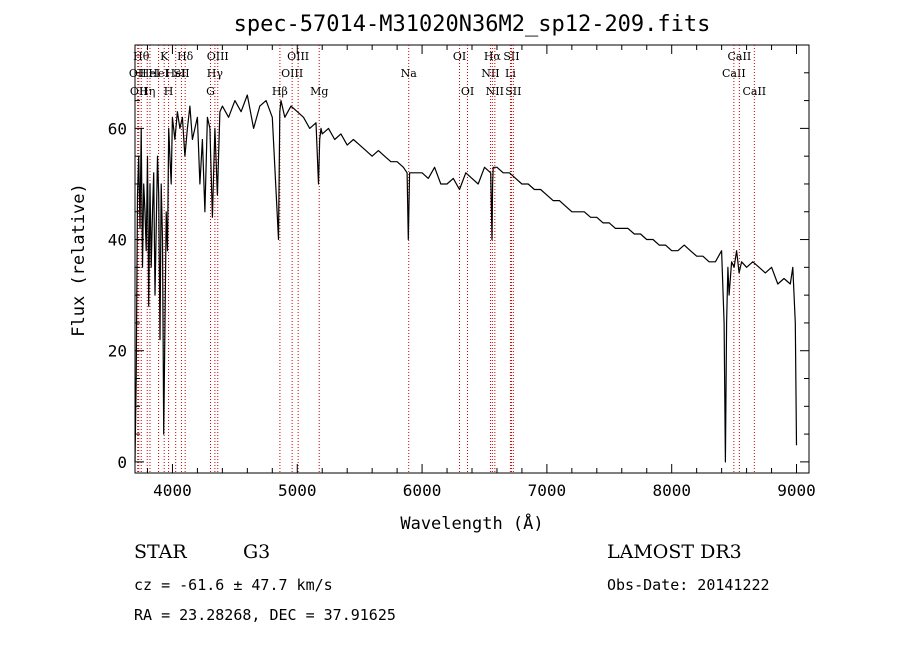 This screenshot has height=649, width=900. Describe the element at coordinates (472, 24) in the screenshot. I see `chart-title: spec-57014-M31020N36M2_sp12-209.fits` at that location.